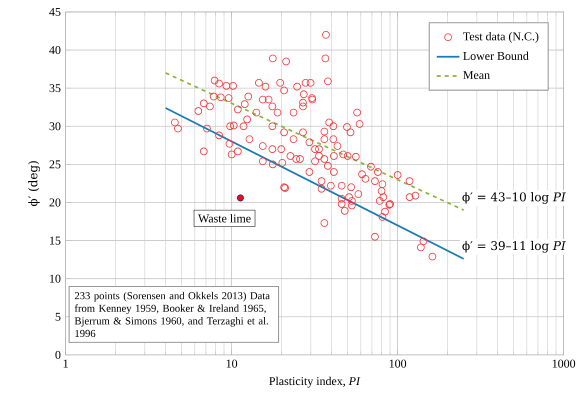 This screenshot has height=403, width=580. Describe the element at coordinates (34, 183) in the screenshot. I see `y-axis-title: ϕ′ (deg)` at that location.